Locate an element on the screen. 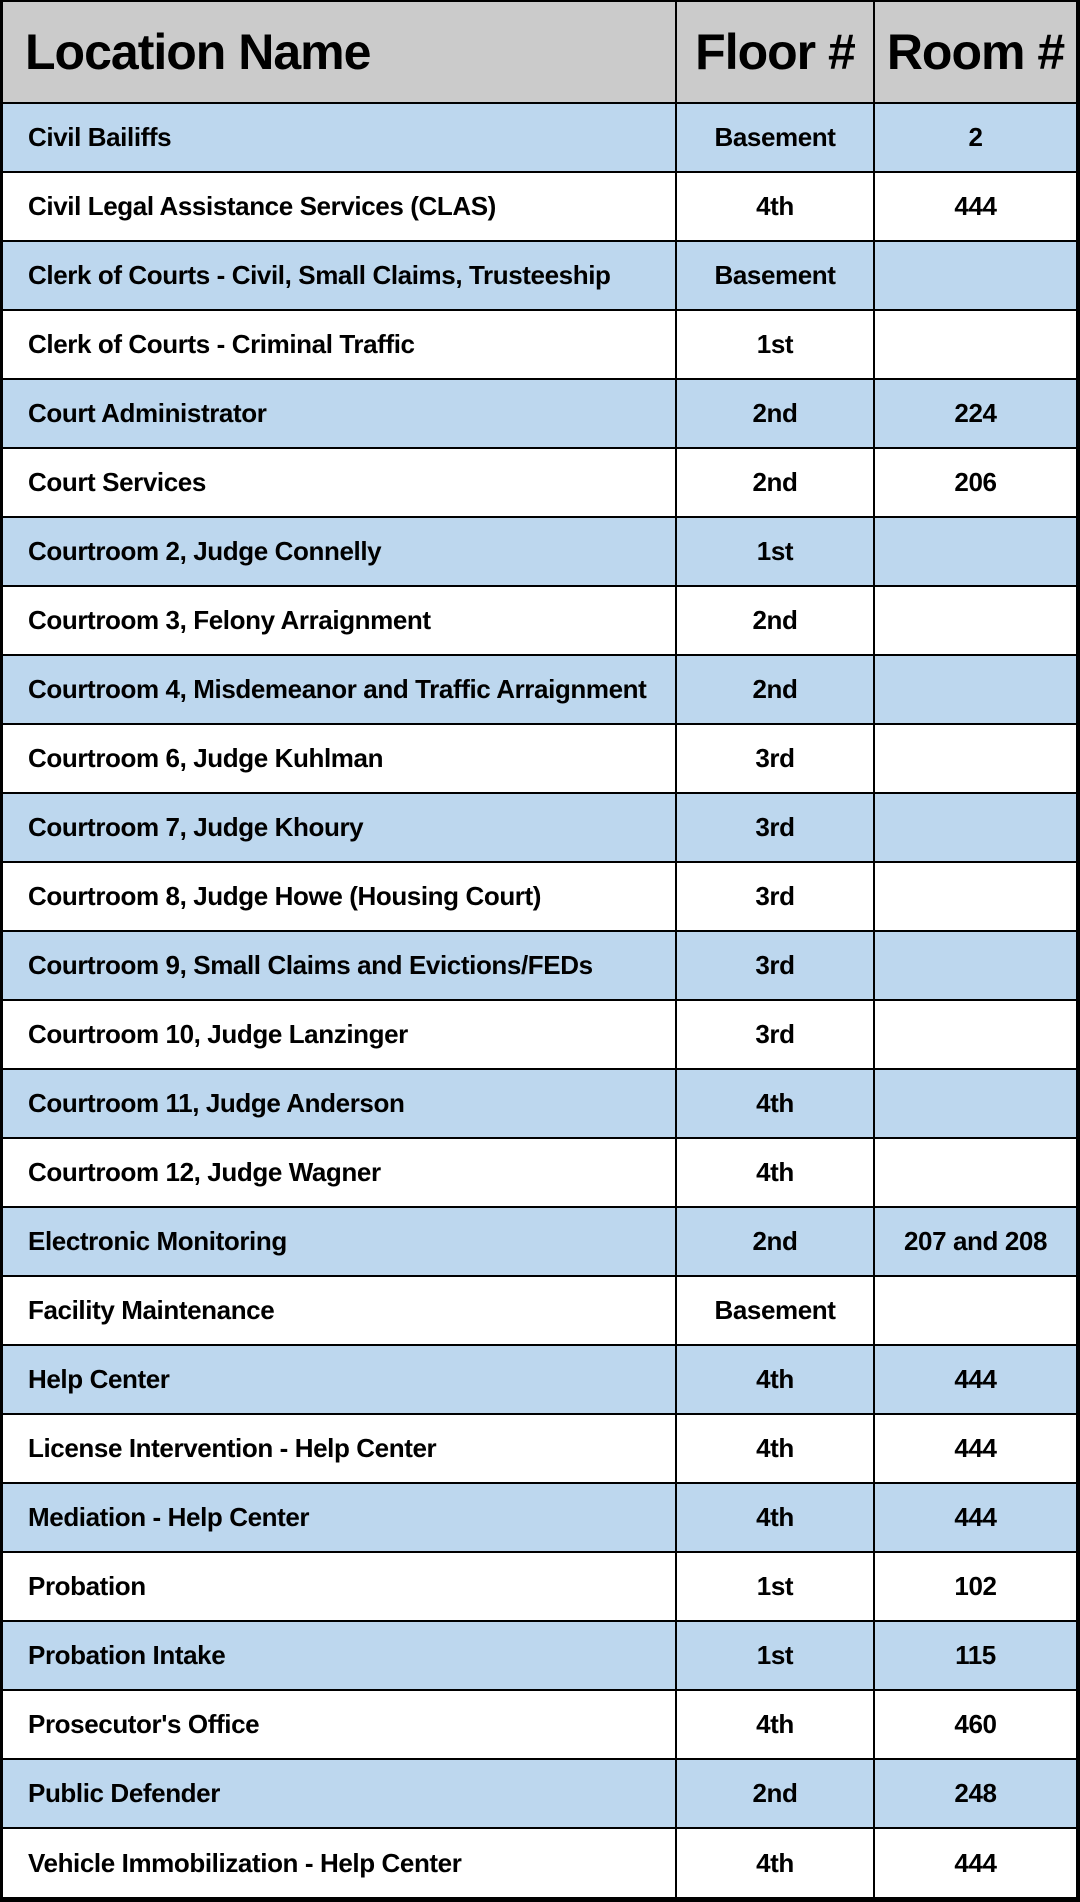 Image resolution: width=1080 pixels, height=1902 pixels. column-header-floor-number: Floor # is located at coordinates (775, 53).